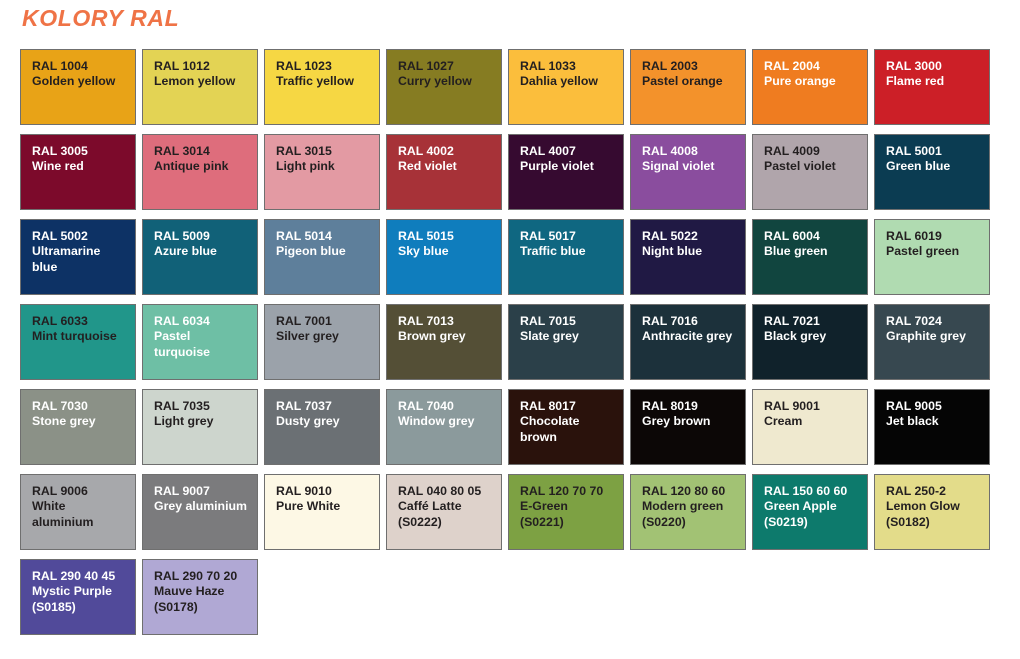 The height and width of the screenshot is (659, 1020). What do you see at coordinates (435, 81) in the screenshot?
I see `swatch-name: Curry yellow` at bounding box center [435, 81].